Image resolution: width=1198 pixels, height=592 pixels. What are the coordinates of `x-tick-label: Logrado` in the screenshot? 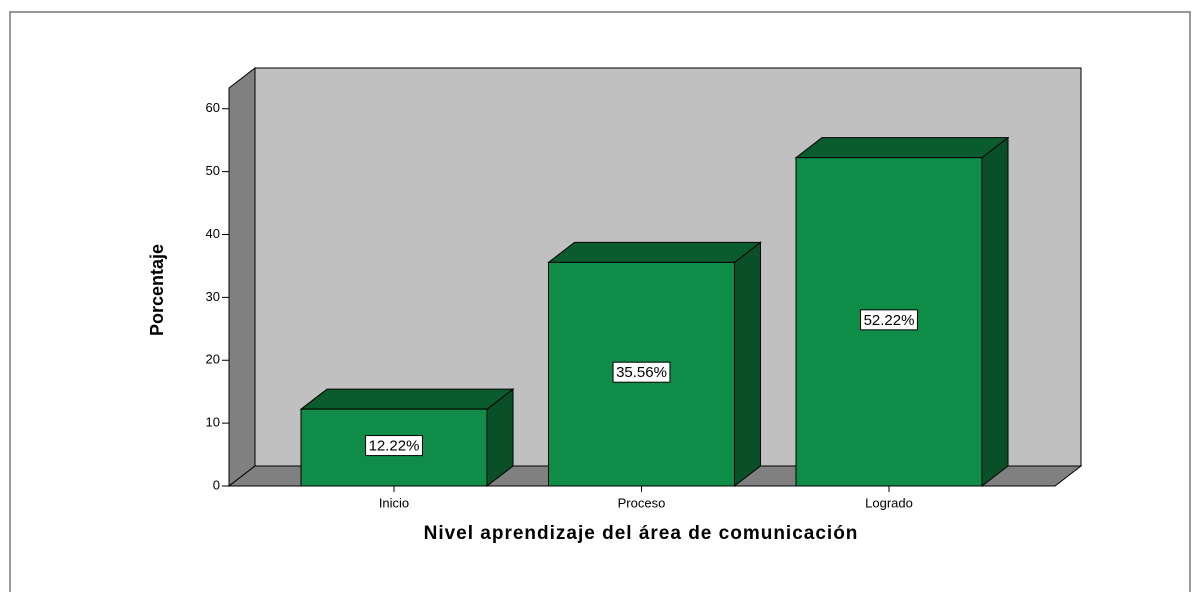 It's located at (889, 502).